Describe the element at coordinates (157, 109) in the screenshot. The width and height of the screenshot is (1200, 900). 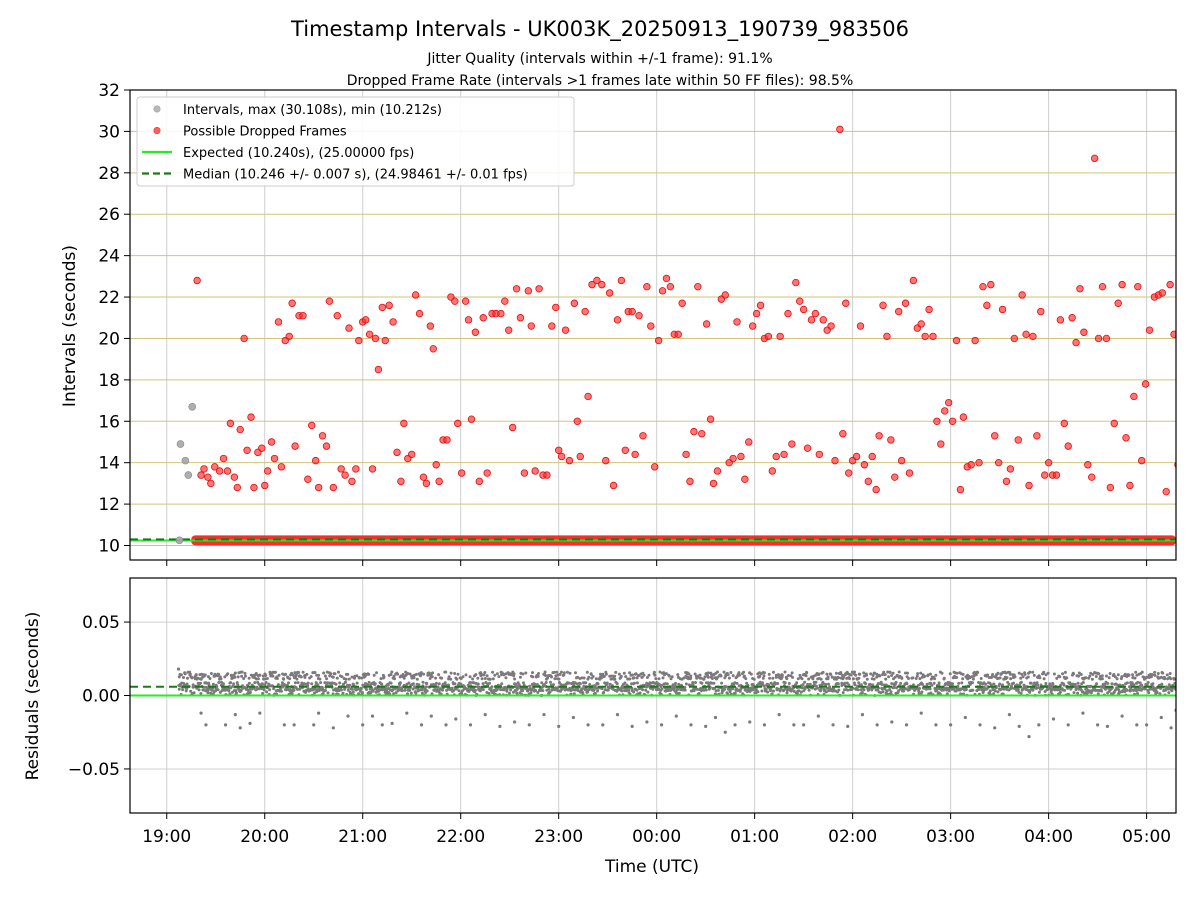
I see `legend-marker` at that location.